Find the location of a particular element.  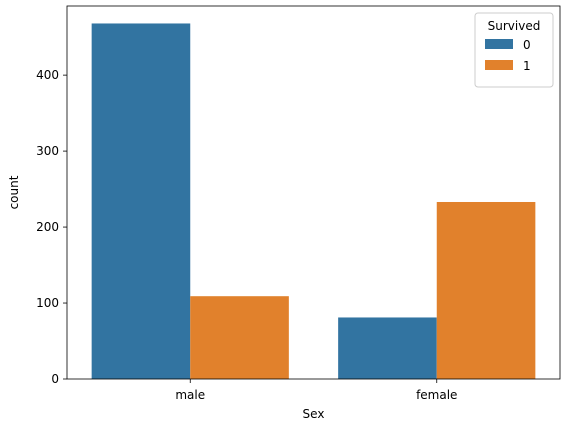

y-axis-ticks: 0 100 200 300 400 is located at coordinates (51, 227).